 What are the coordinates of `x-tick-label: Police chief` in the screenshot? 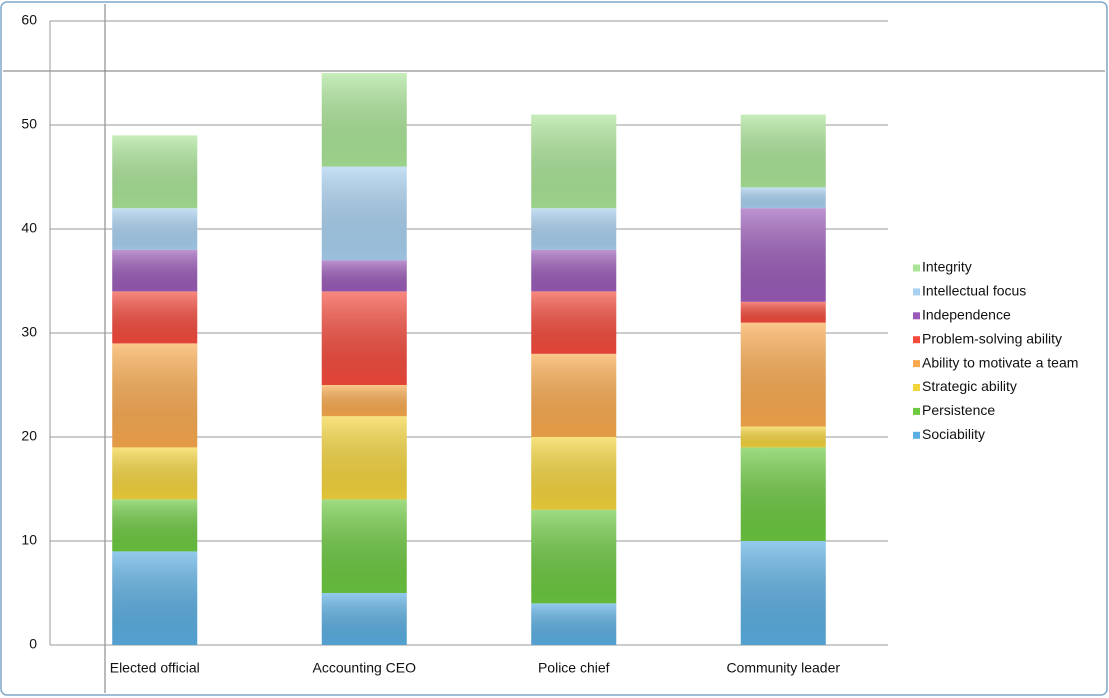 It's located at (574, 668).